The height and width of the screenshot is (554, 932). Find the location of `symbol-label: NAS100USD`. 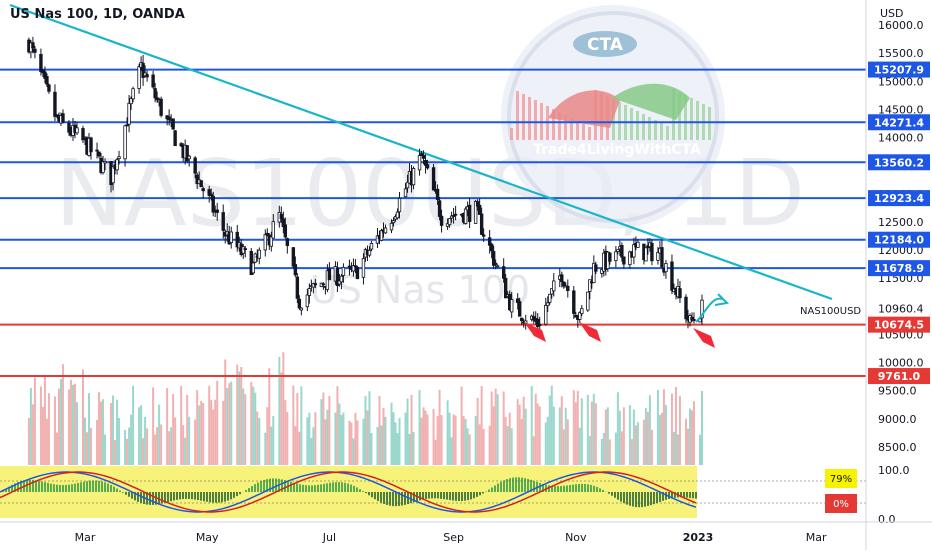

symbol-label: NAS100USD is located at coordinates (830, 311).